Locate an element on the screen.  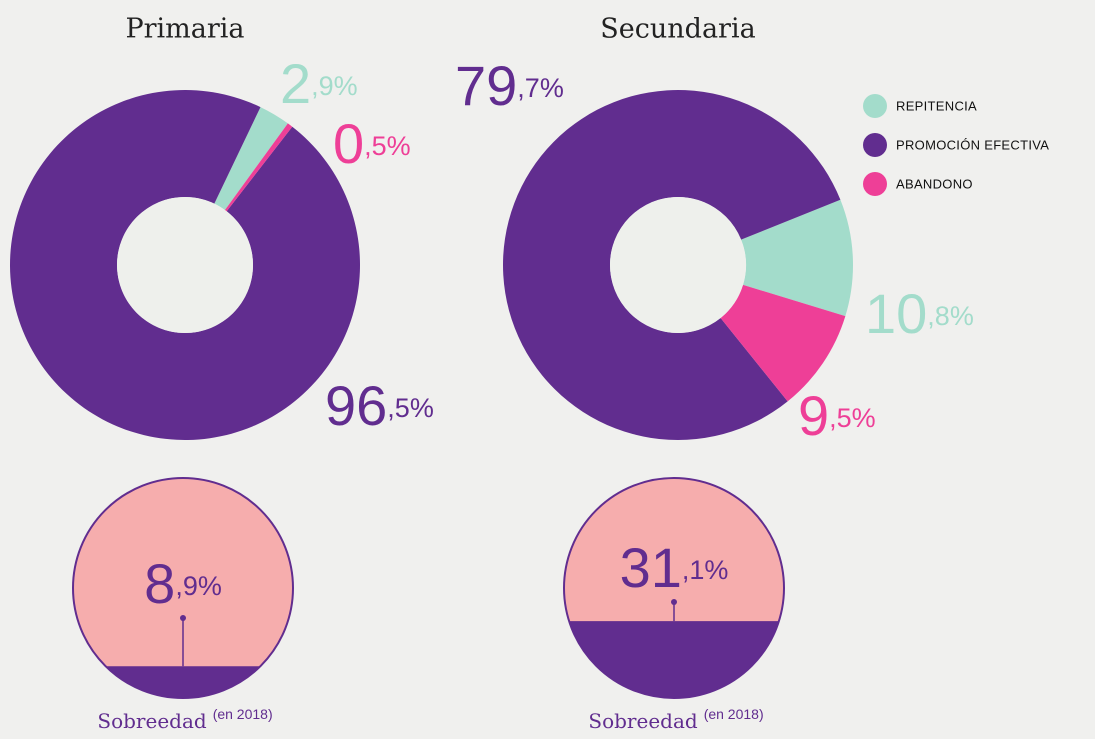
value-label: 10,8% is located at coordinates (919, 313).